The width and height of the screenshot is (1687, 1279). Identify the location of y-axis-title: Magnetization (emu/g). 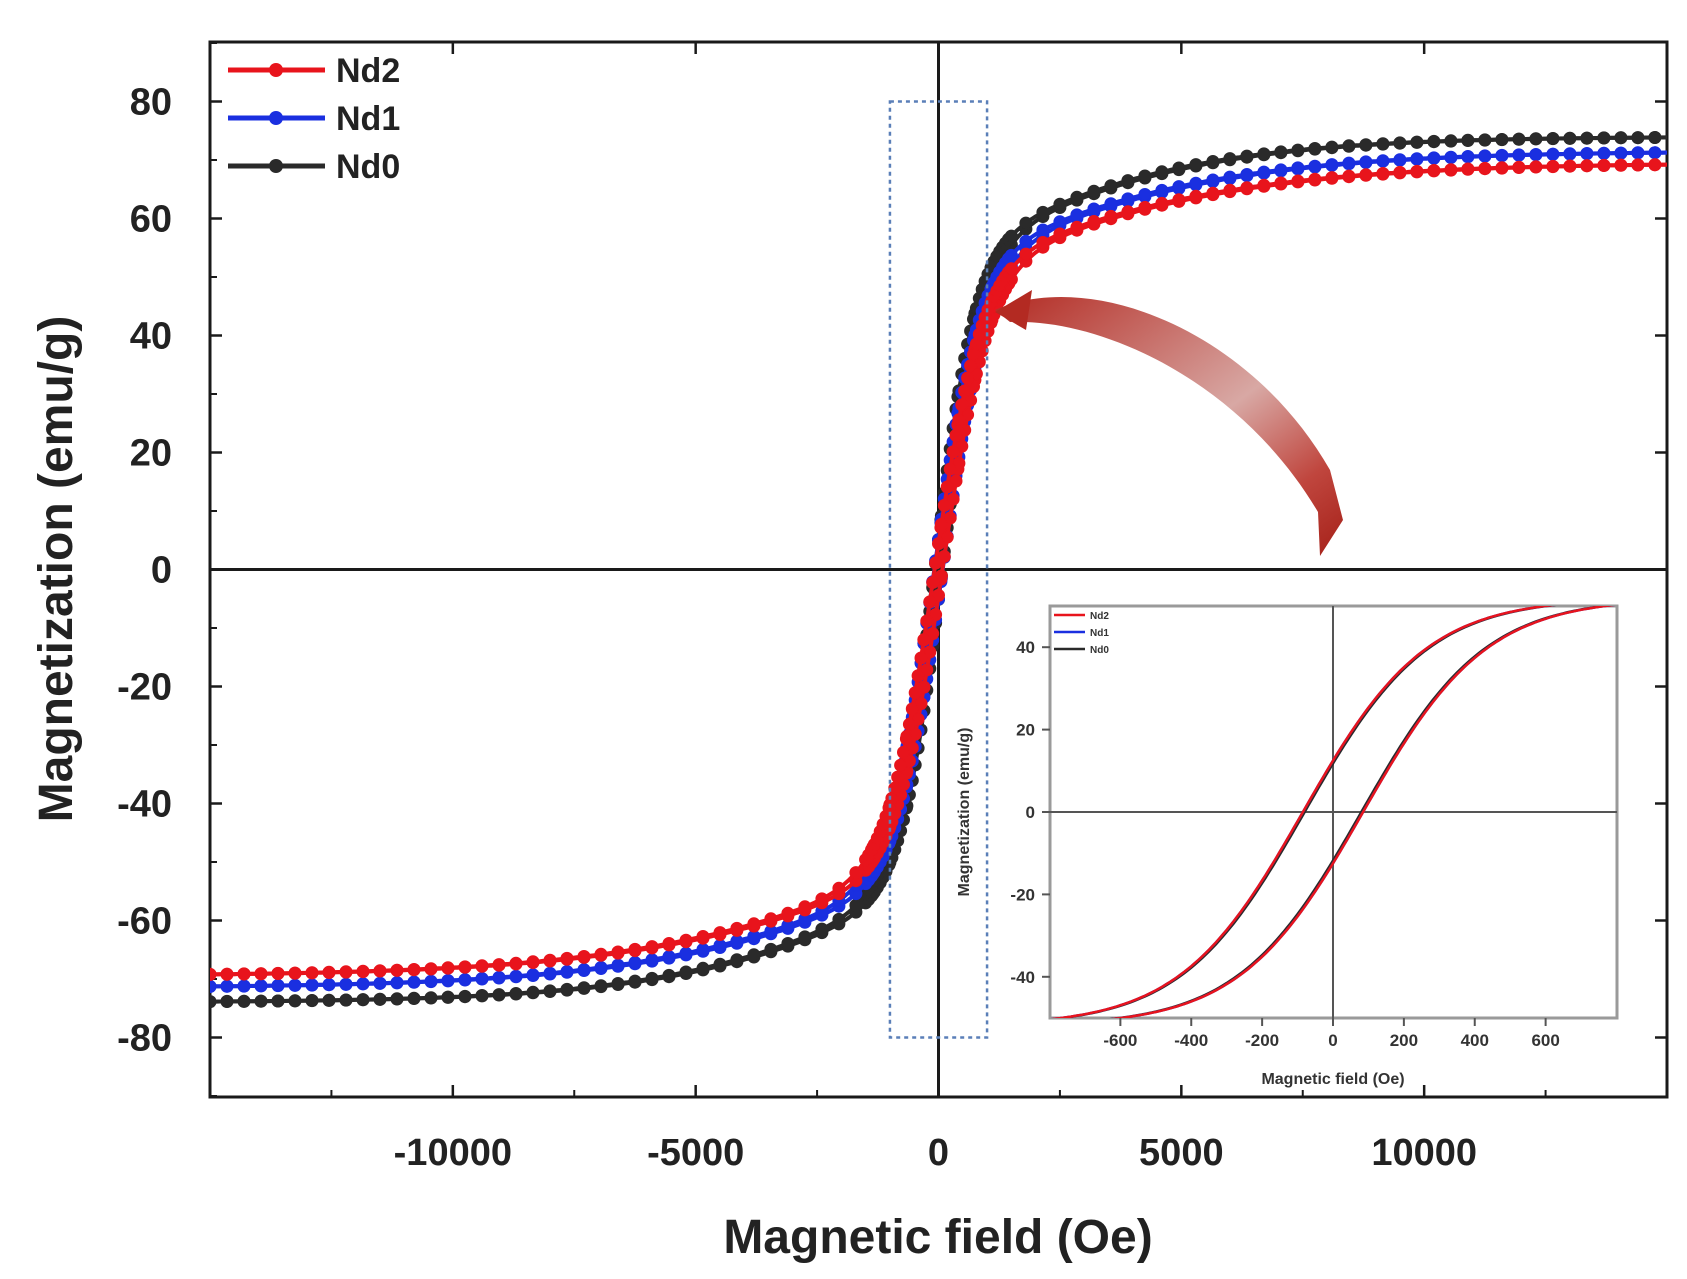
(56, 569).